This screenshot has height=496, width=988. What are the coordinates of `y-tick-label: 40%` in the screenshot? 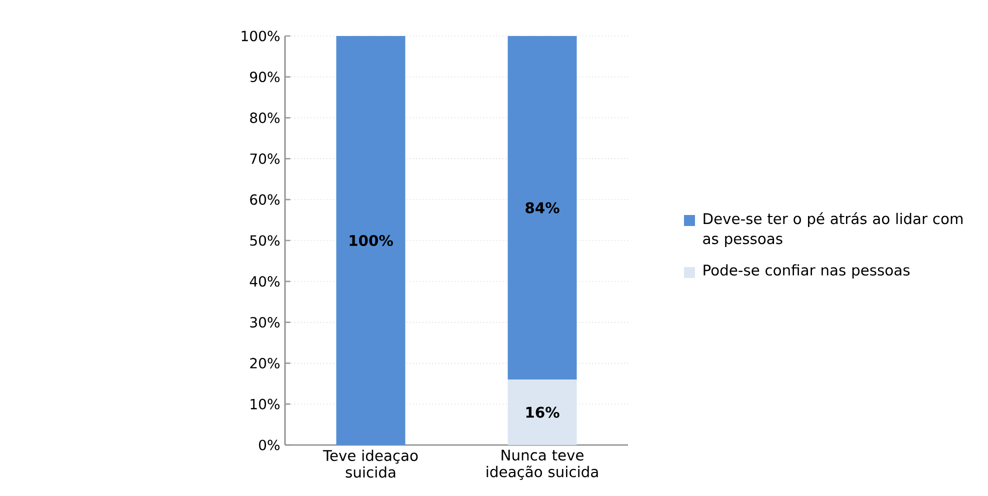 It's located at (265, 281).